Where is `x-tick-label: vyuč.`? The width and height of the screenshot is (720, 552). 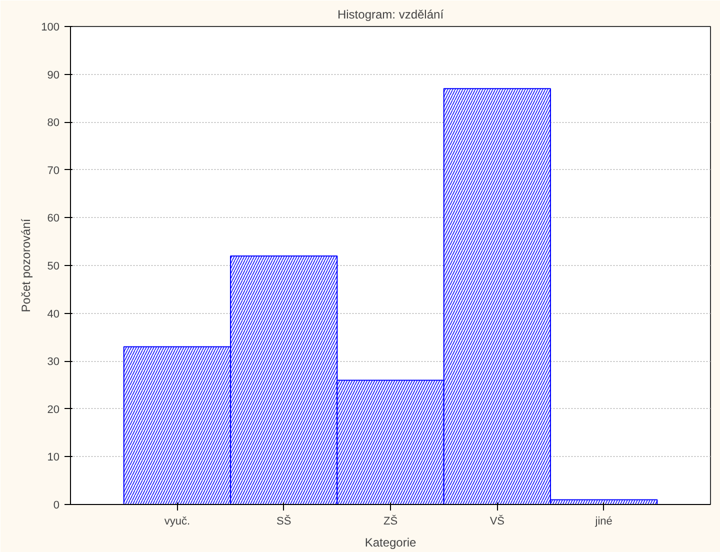 x-tick-label: vyuč. is located at coordinates (177, 522).